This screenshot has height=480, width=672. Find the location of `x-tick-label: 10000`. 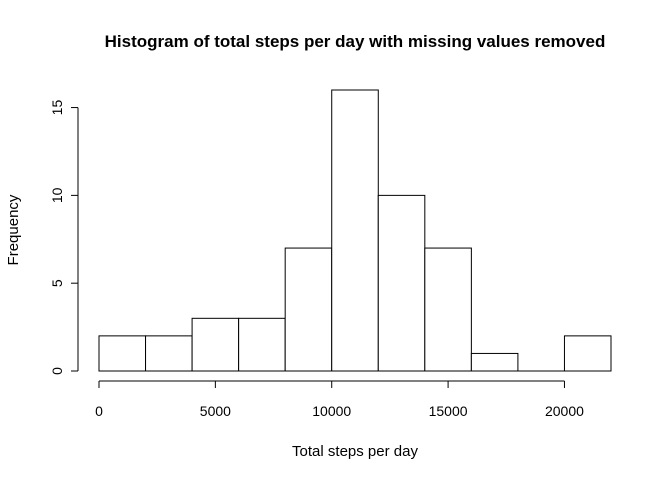

x-tick-label: 10000 is located at coordinates (331, 411).